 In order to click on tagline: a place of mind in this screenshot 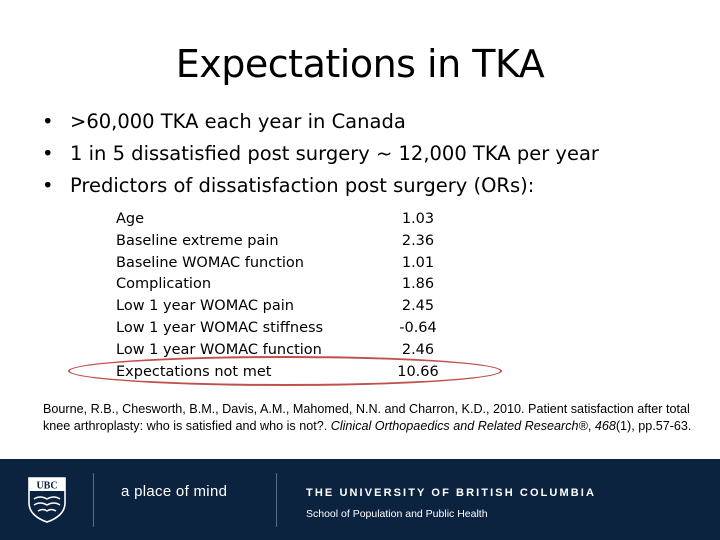, I will do `click(174, 491)`.